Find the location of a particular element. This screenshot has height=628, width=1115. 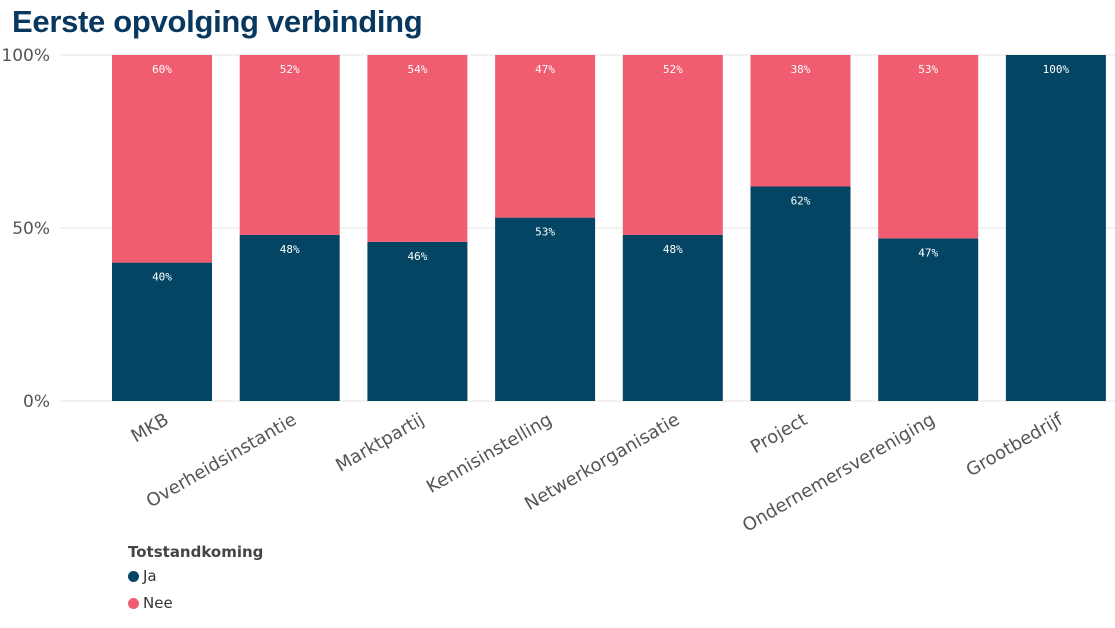

x-tick-label: MKB is located at coordinates (150, 428).